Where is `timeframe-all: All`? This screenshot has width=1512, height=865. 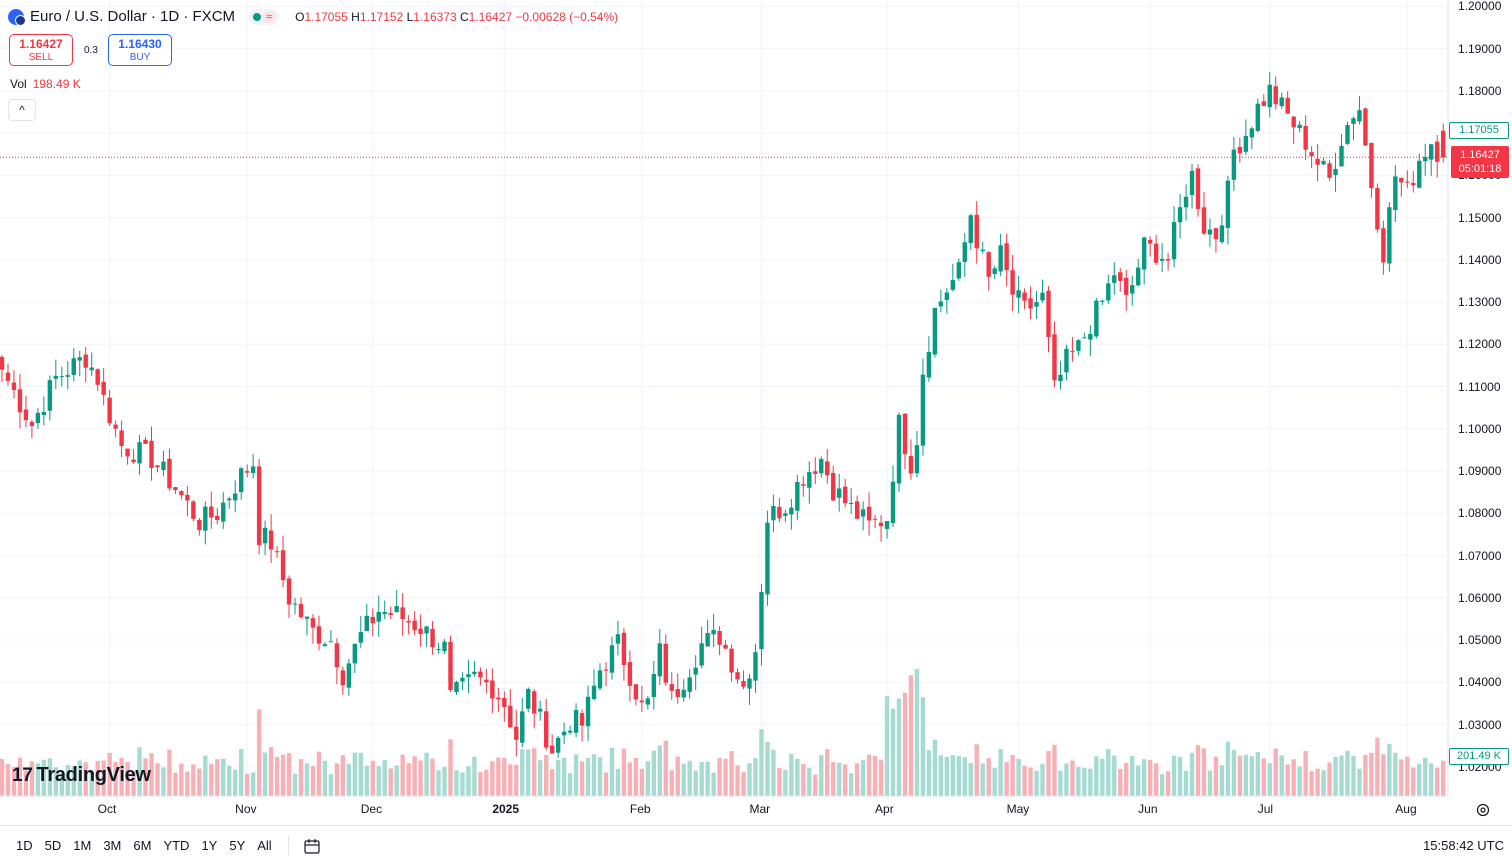
timeframe-all: All is located at coordinates (264, 845).